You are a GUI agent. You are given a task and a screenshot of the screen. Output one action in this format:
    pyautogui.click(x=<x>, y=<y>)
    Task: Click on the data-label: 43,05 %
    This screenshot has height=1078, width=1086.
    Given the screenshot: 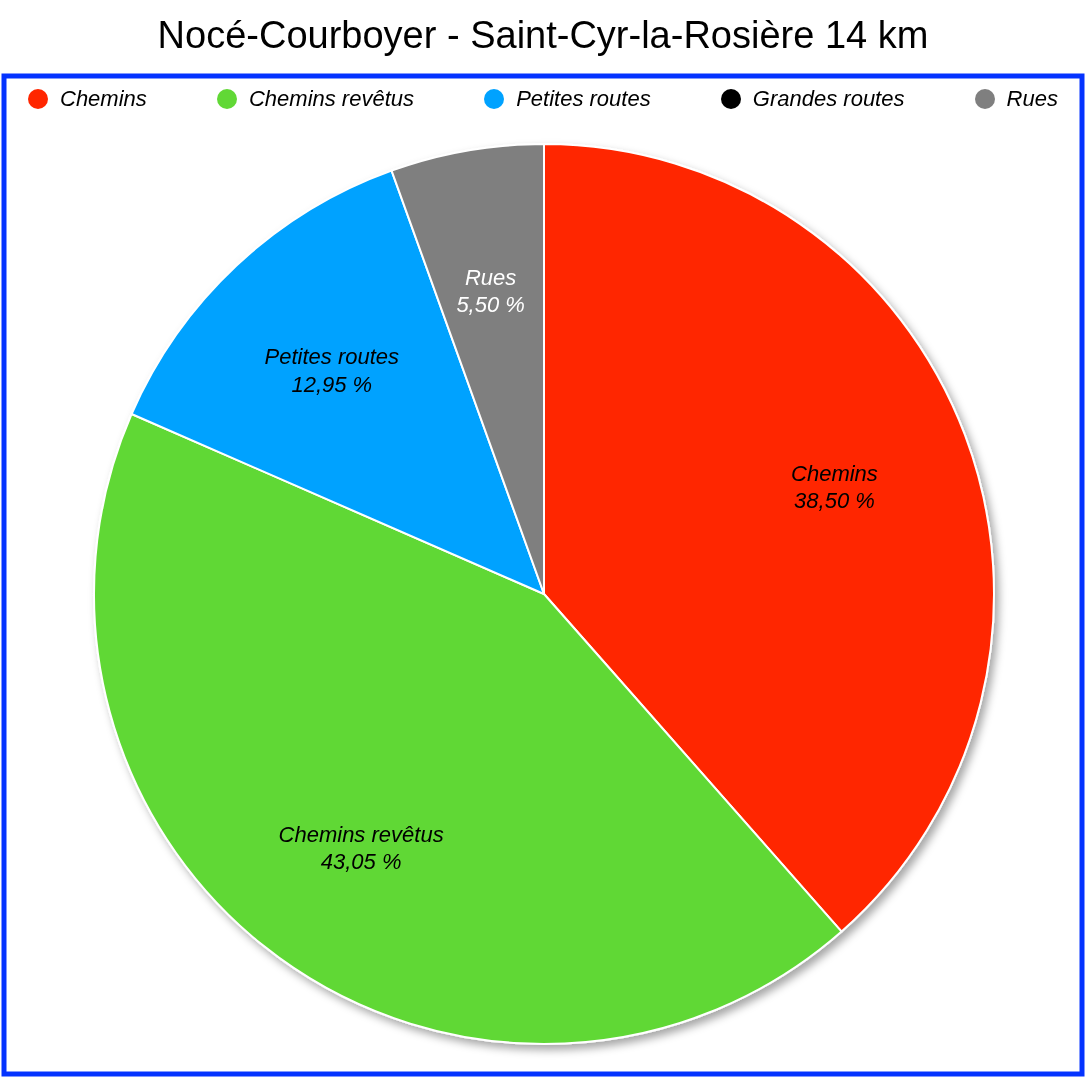 What is the action you would take?
    pyautogui.click(x=361, y=862)
    